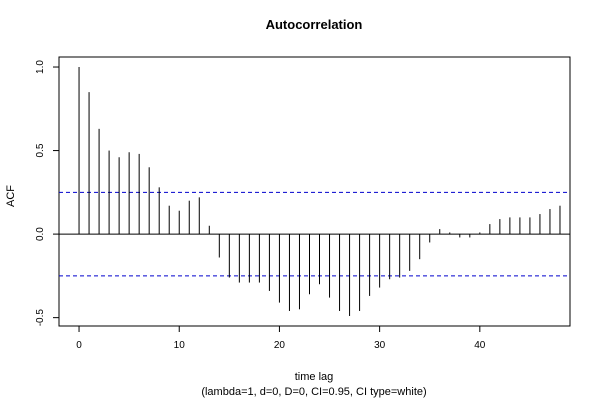 This screenshot has height=400, width=600. Describe the element at coordinates (40, 318) in the screenshot. I see `y-tick-label: -0.5` at that location.